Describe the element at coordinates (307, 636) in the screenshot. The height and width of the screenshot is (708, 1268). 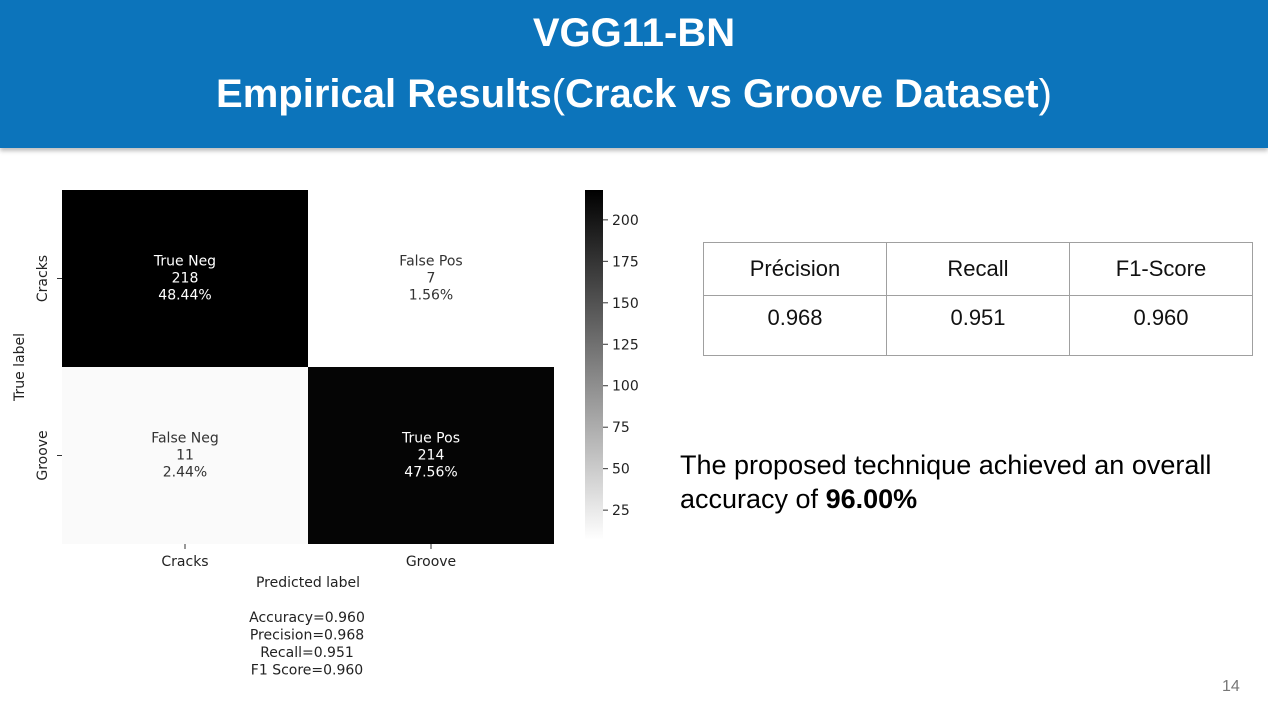
I see `stat-line-1: Precision=0.968` at that location.